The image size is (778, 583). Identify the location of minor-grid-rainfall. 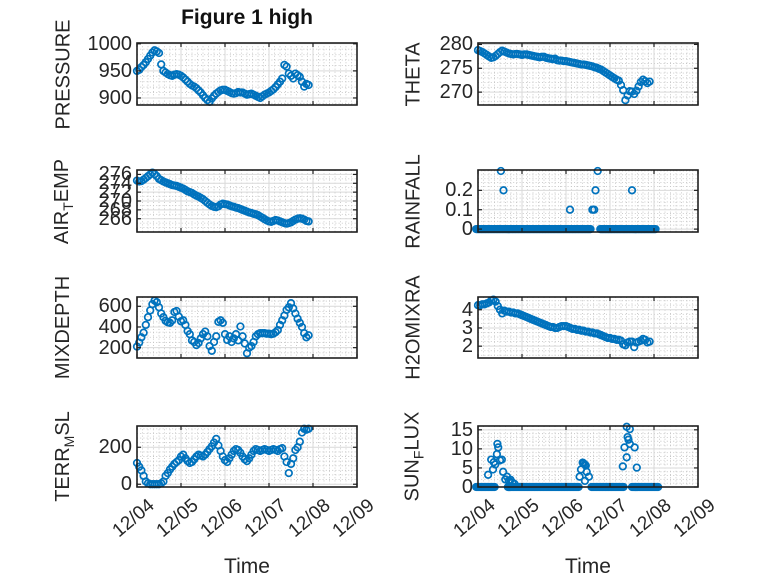
(588, 201).